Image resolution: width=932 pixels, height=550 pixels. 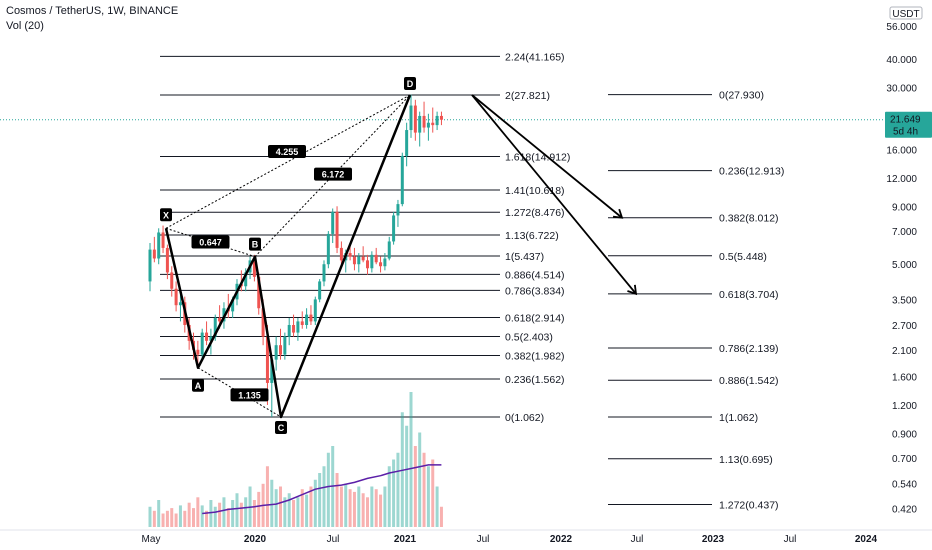 What do you see at coordinates (281, 428) in the screenshot?
I see `point-label: C` at bounding box center [281, 428].